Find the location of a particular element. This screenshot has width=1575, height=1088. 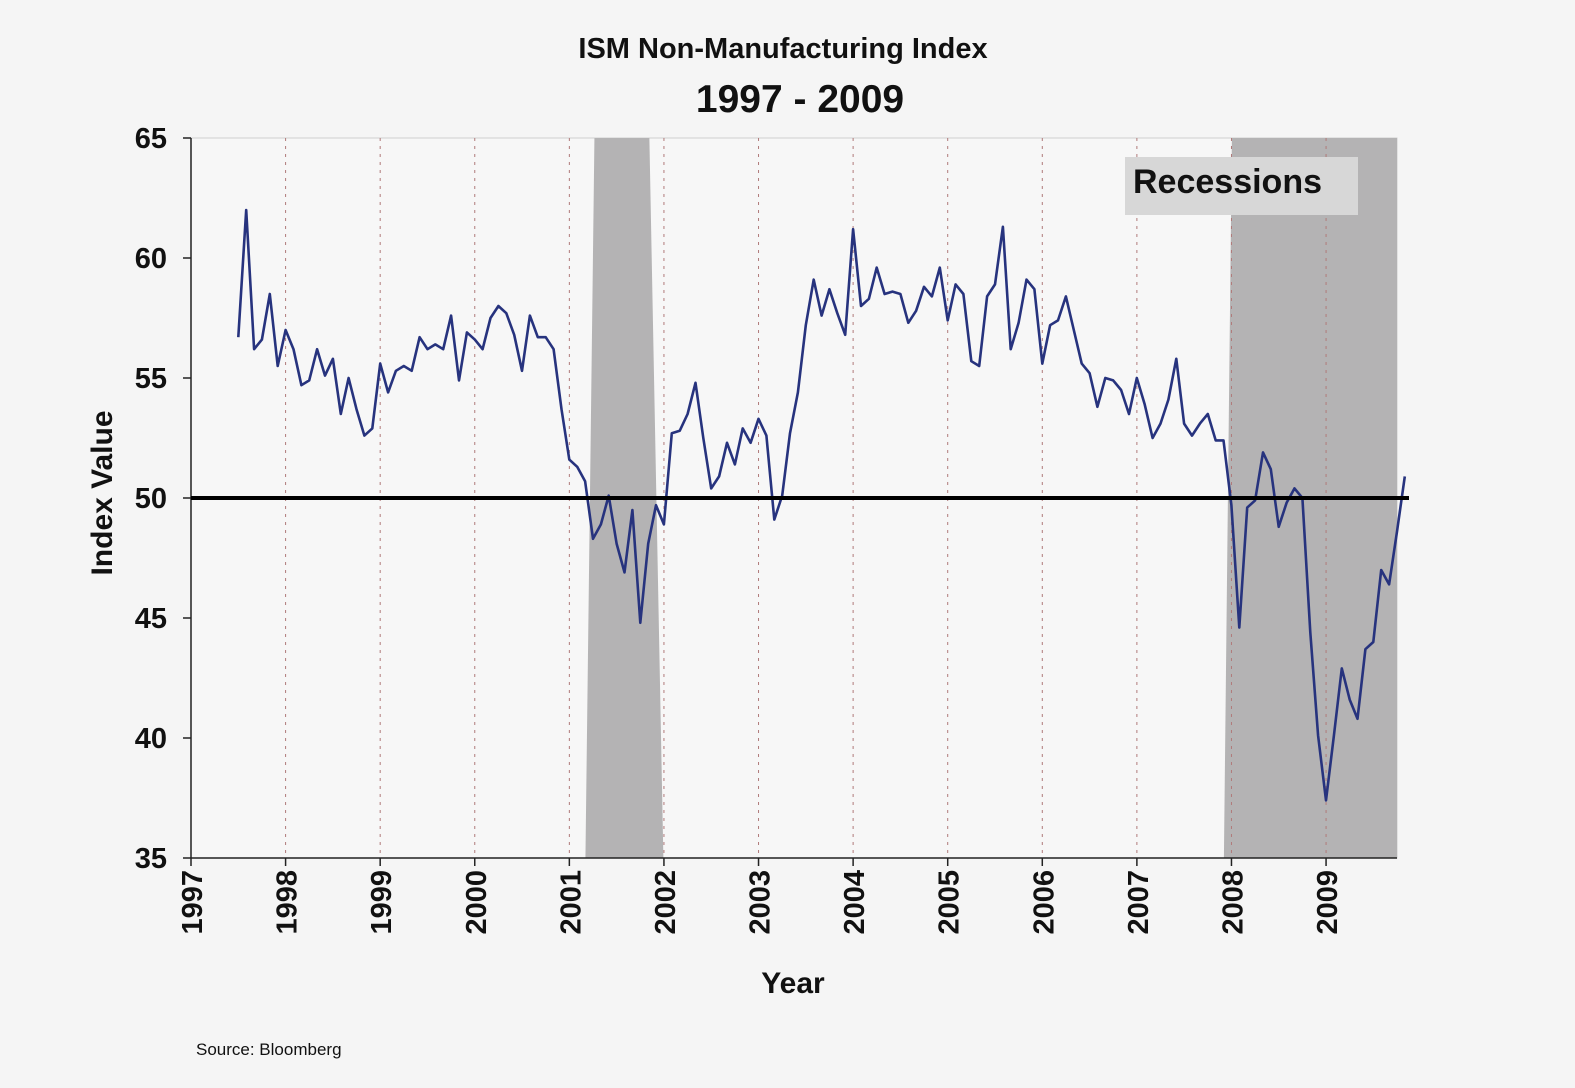

x-tick-label: 2007 is located at coordinates (1139, 902).